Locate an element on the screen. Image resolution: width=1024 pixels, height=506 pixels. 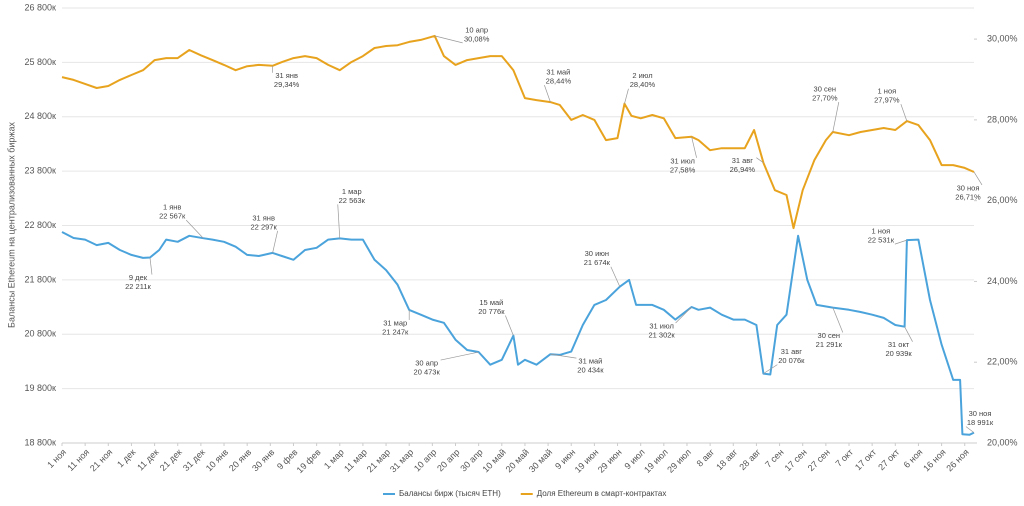
annotation-date: 1 мар is located at coordinates (352, 191).